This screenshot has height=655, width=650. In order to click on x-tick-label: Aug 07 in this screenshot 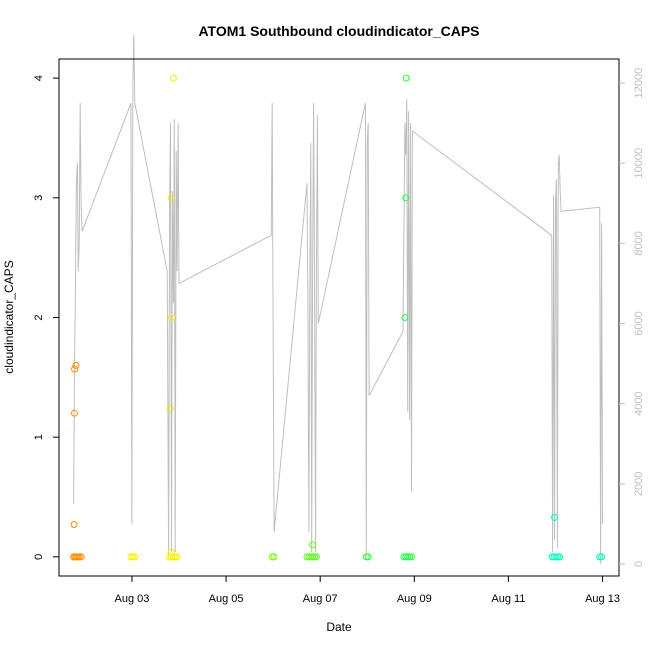, I will do `click(320, 599)`.